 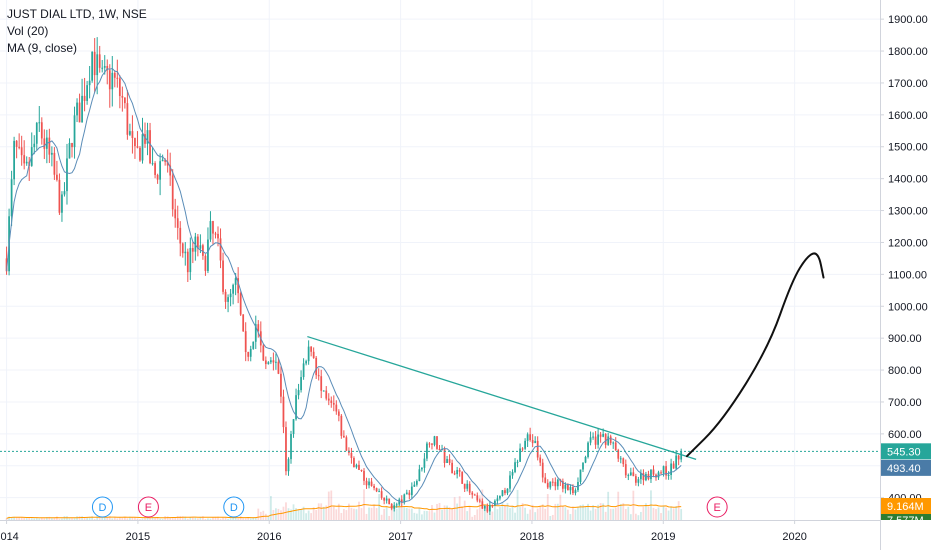 What do you see at coordinates (42, 48) in the screenshot?
I see `ma-indicator-label: MA (9, close)` at bounding box center [42, 48].